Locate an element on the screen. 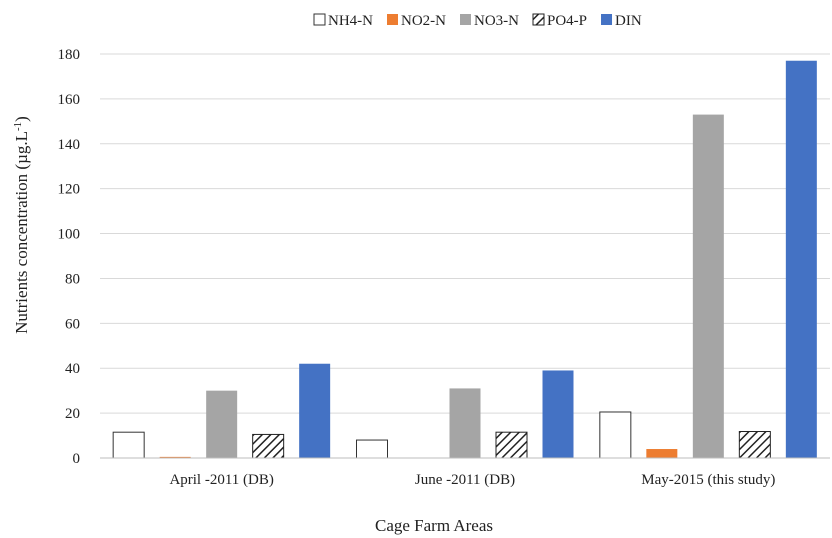 The image size is (832, 538). legend-label: DIN is located at coordinates (628, 21).